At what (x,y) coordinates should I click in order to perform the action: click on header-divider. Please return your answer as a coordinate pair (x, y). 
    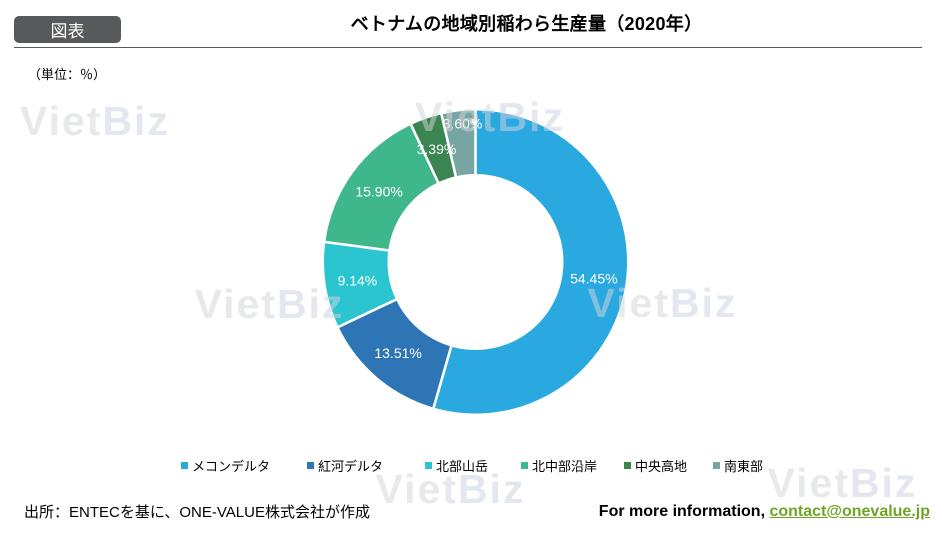
    Looking at the image, I should click on (468, 47).